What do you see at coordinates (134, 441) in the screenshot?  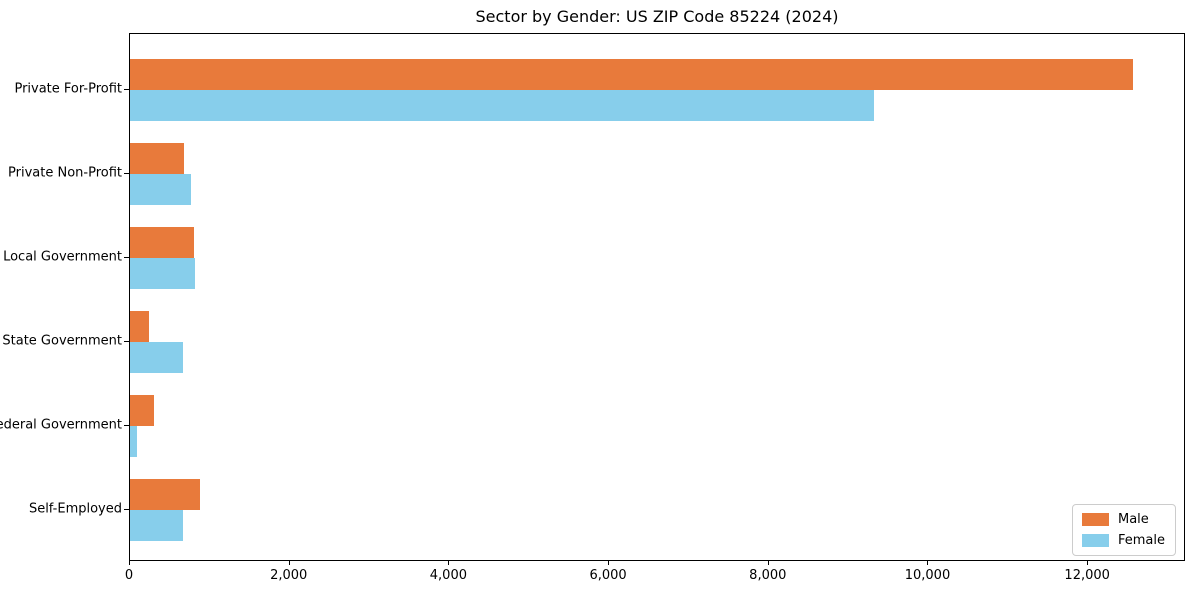 I see `bar-female-federal-government` at bounding box center [134, 441].